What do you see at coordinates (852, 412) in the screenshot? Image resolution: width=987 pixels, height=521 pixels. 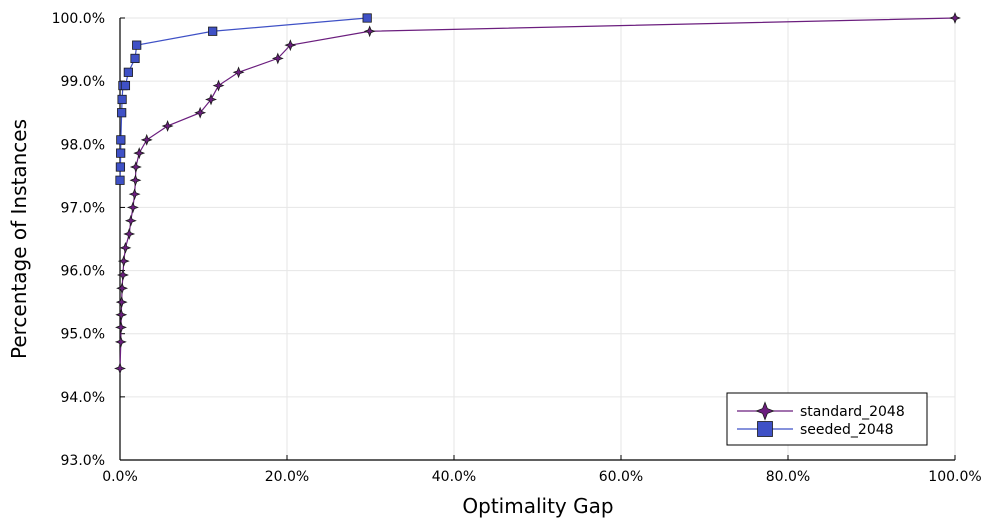 I see `legend-label-standard_2048: standard_2048` at bounding box center [852, 412].